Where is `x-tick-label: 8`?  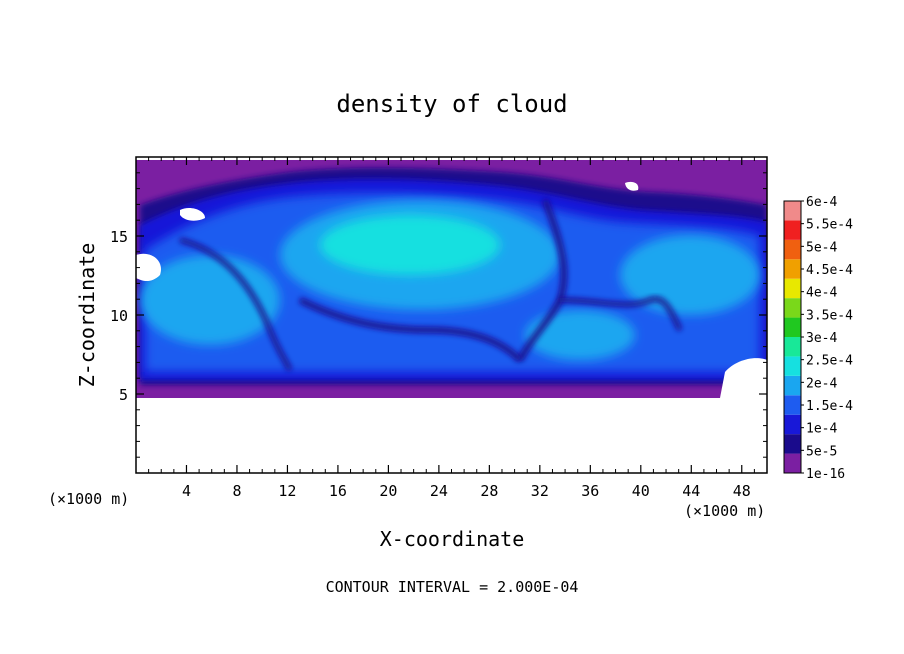 x-tick-label: 8 is located at coordinates (236, 491).